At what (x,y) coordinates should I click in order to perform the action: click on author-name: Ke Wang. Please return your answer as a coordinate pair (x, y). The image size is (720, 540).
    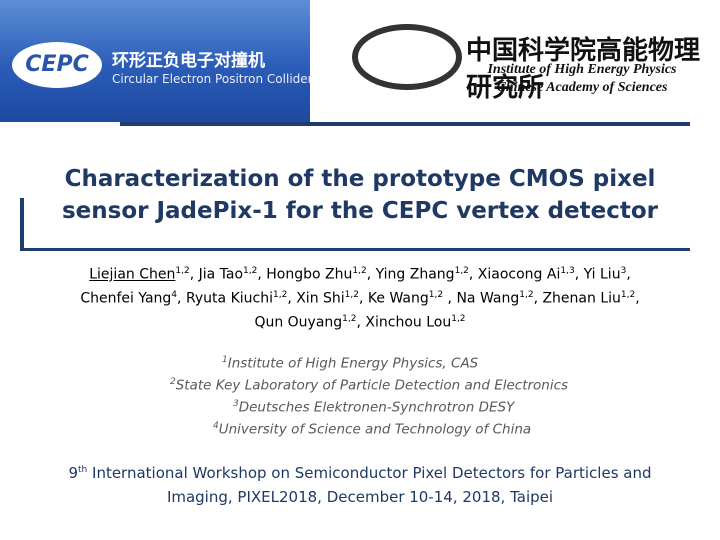
    Looking at the image, I should click on (398, 298).